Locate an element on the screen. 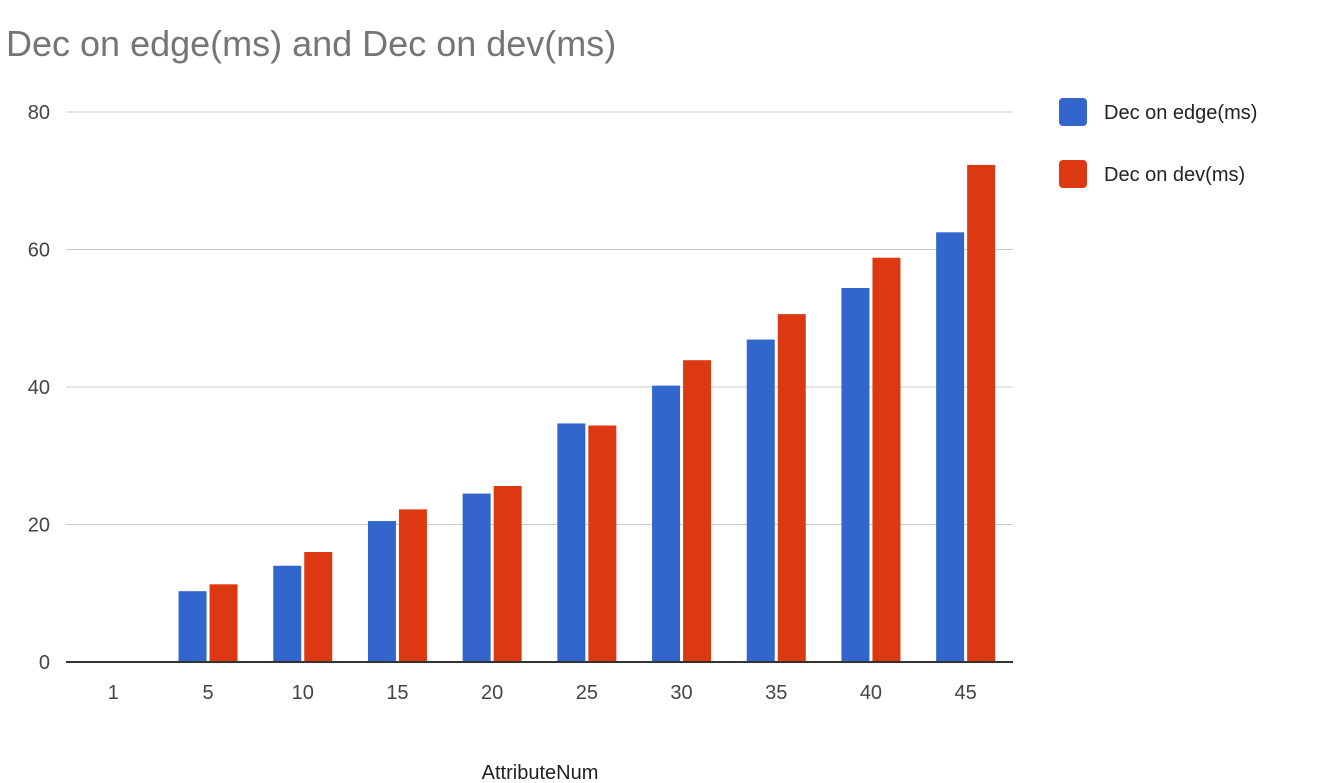 Image resolution: width=1324 pixels, height=783 pixels. x-axis-ticks: 1 5 10 15 20 25 30 35 40 45 is located at coordinates (542, 693).